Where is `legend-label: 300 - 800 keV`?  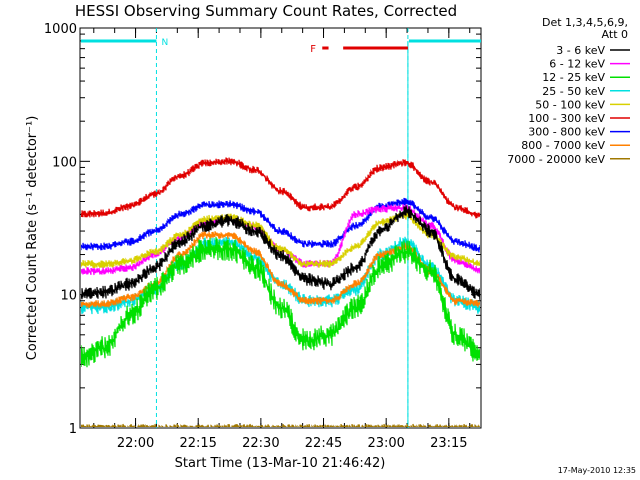
legend-label: 300 - 800 keV is located at coordinates (566, 132).